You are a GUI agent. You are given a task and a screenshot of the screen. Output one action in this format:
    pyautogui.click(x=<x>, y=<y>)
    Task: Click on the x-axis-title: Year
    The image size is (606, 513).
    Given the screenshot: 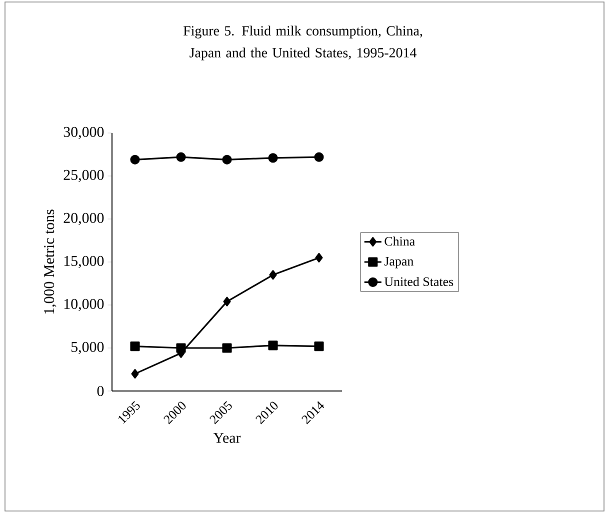 What is the action you would take?
    pyautogui.click(x=227, y=437)
    